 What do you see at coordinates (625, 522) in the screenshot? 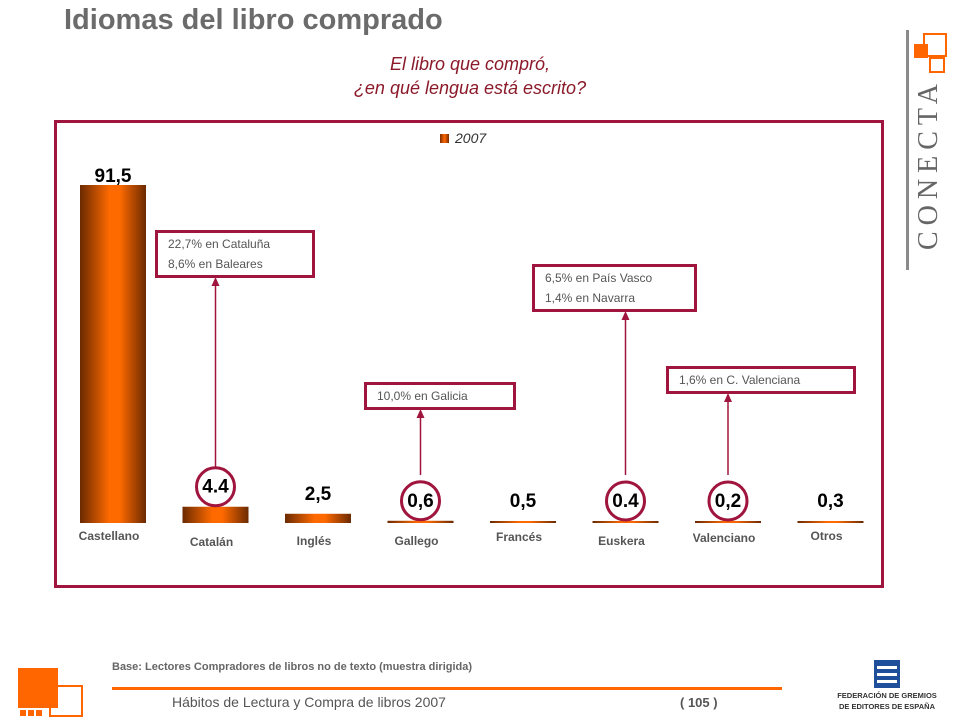
I see `bar-euskera` at bounding box center [625, 522].